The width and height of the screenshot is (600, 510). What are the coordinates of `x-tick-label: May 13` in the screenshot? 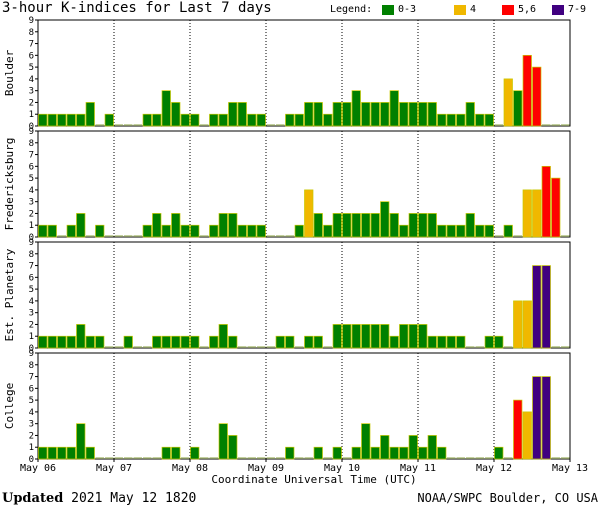 It's located at (570, 468).